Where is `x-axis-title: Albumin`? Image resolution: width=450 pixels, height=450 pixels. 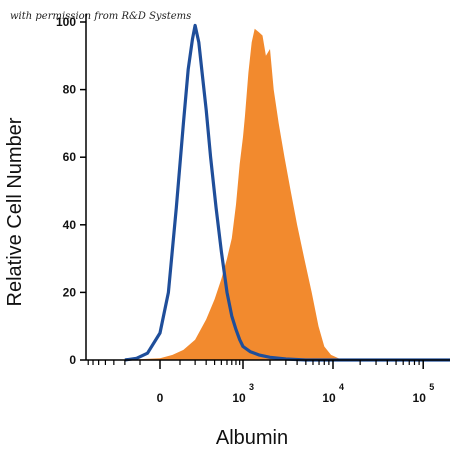
x-axis-title: Albumin is located at coordinates (252, 438).